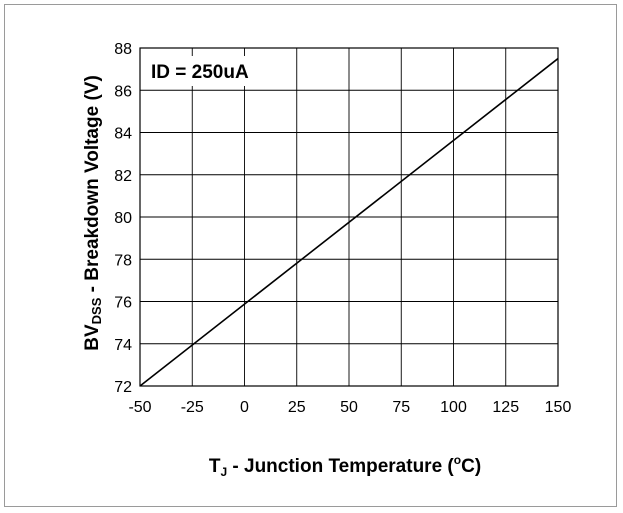 The height and width of the screenshot is (513, 623). Describe the element at coordinates (244, 407) in the screenshot. I see `x-tick-label: 0` at that location.